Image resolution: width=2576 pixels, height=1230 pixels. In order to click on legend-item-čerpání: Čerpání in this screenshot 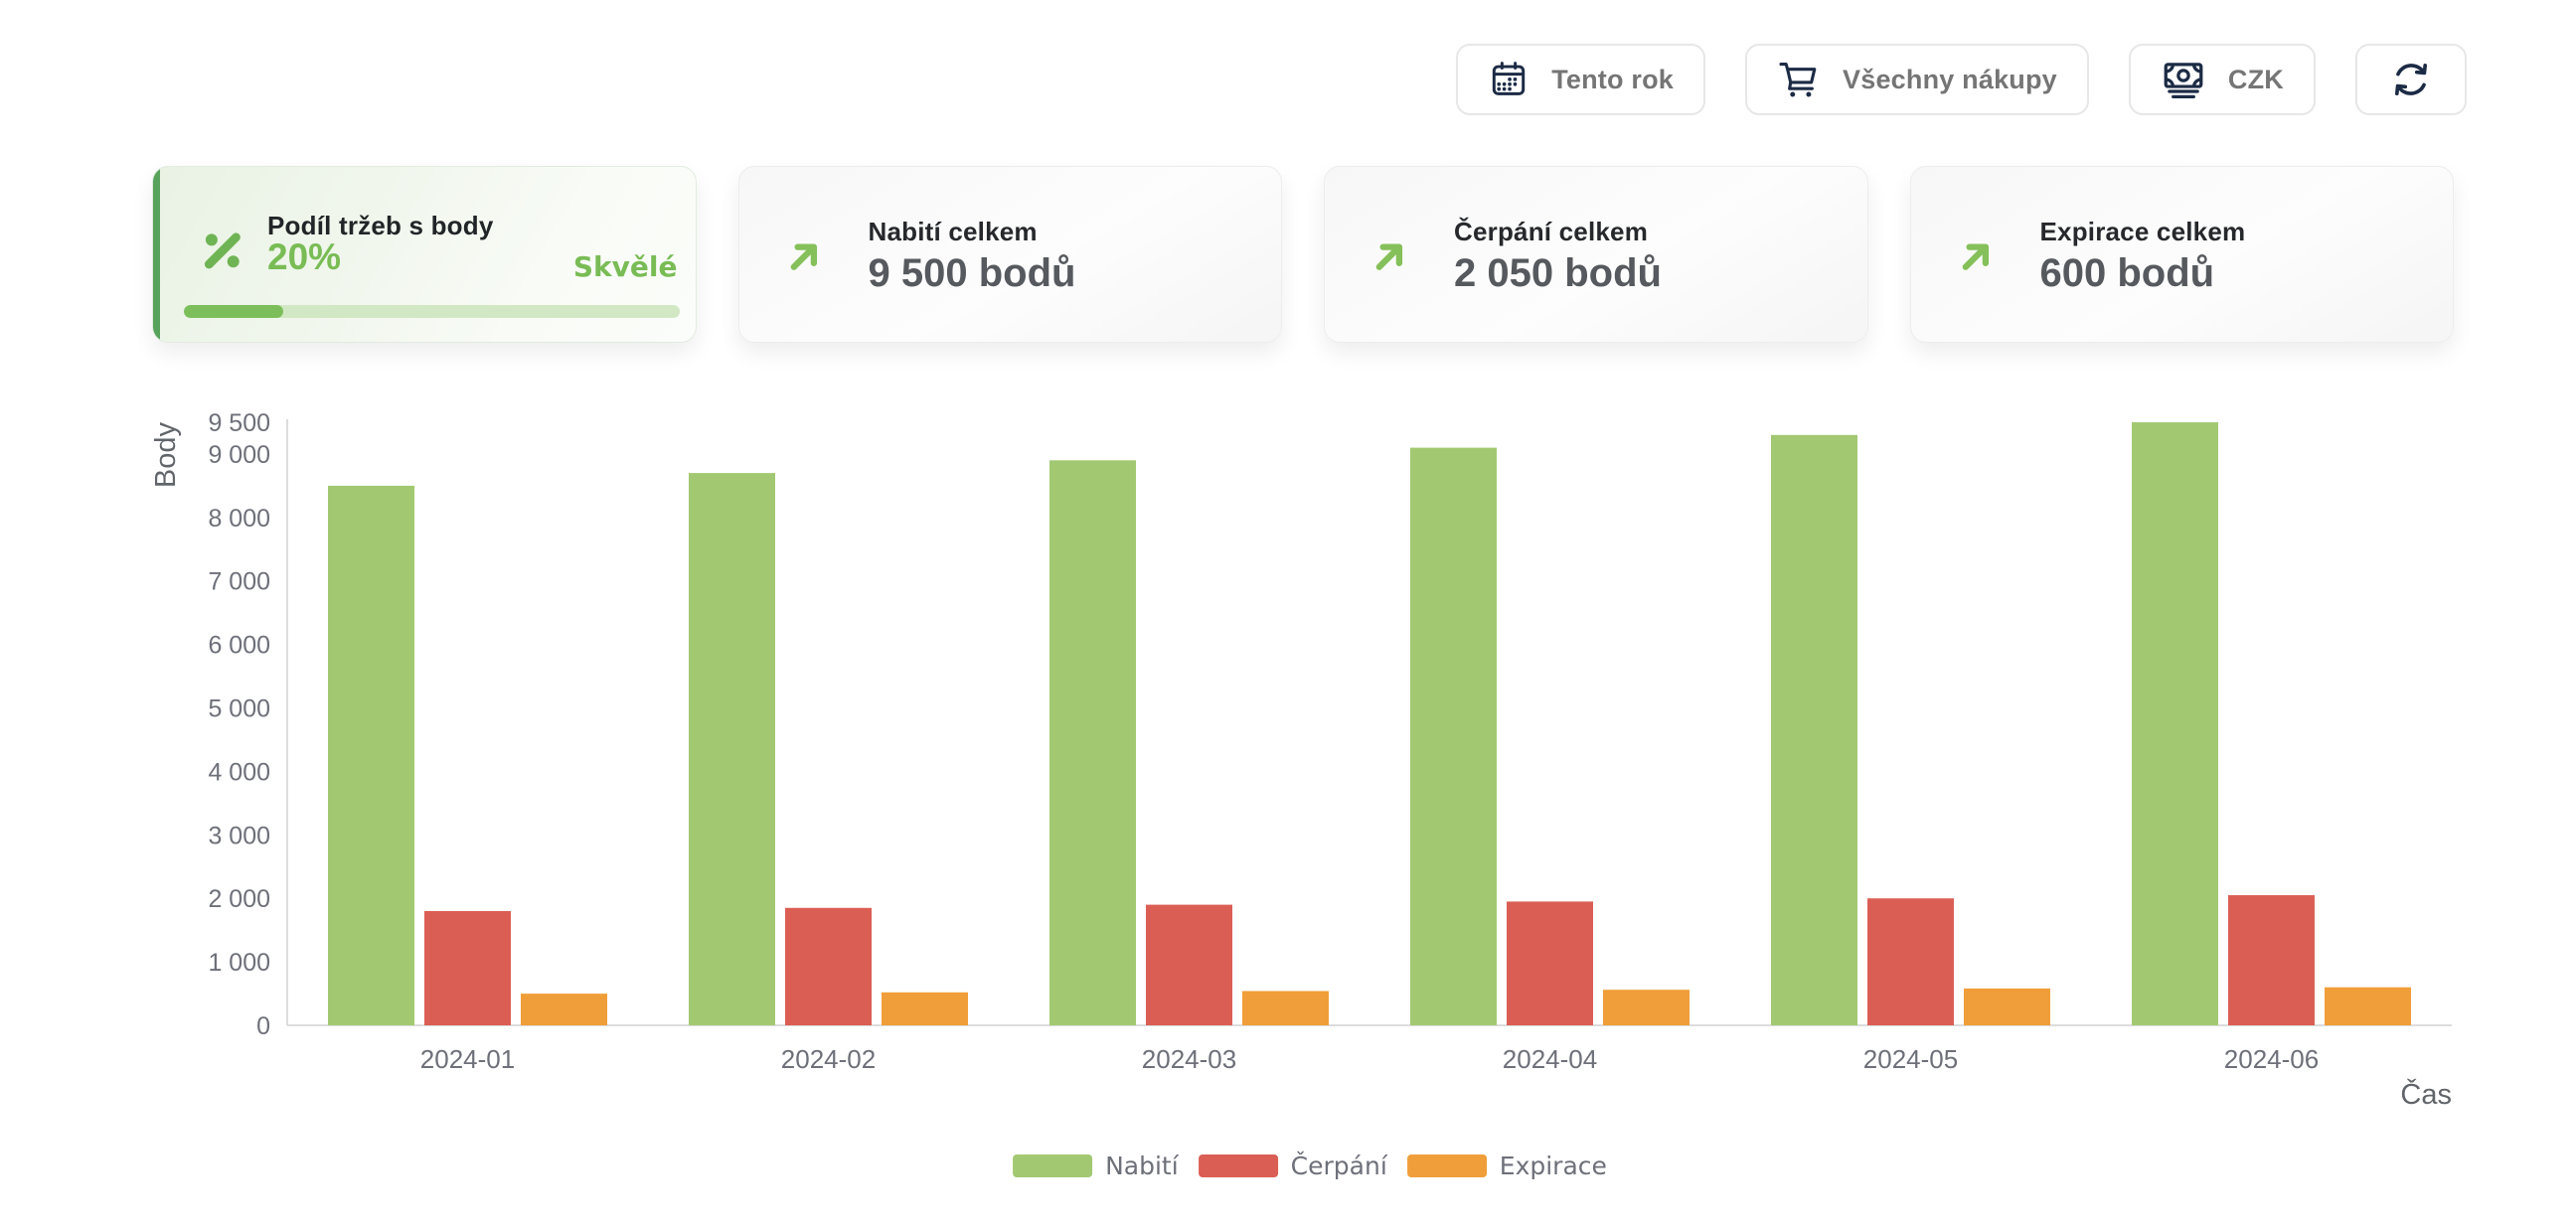, I will do `click(1292, 1166)`.